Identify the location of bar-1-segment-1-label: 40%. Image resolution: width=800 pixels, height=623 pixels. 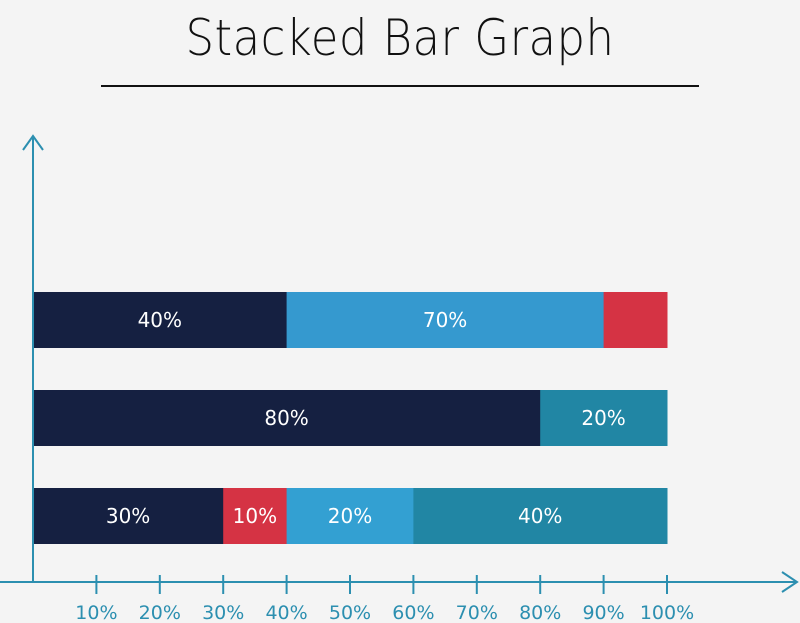
(160, 320).